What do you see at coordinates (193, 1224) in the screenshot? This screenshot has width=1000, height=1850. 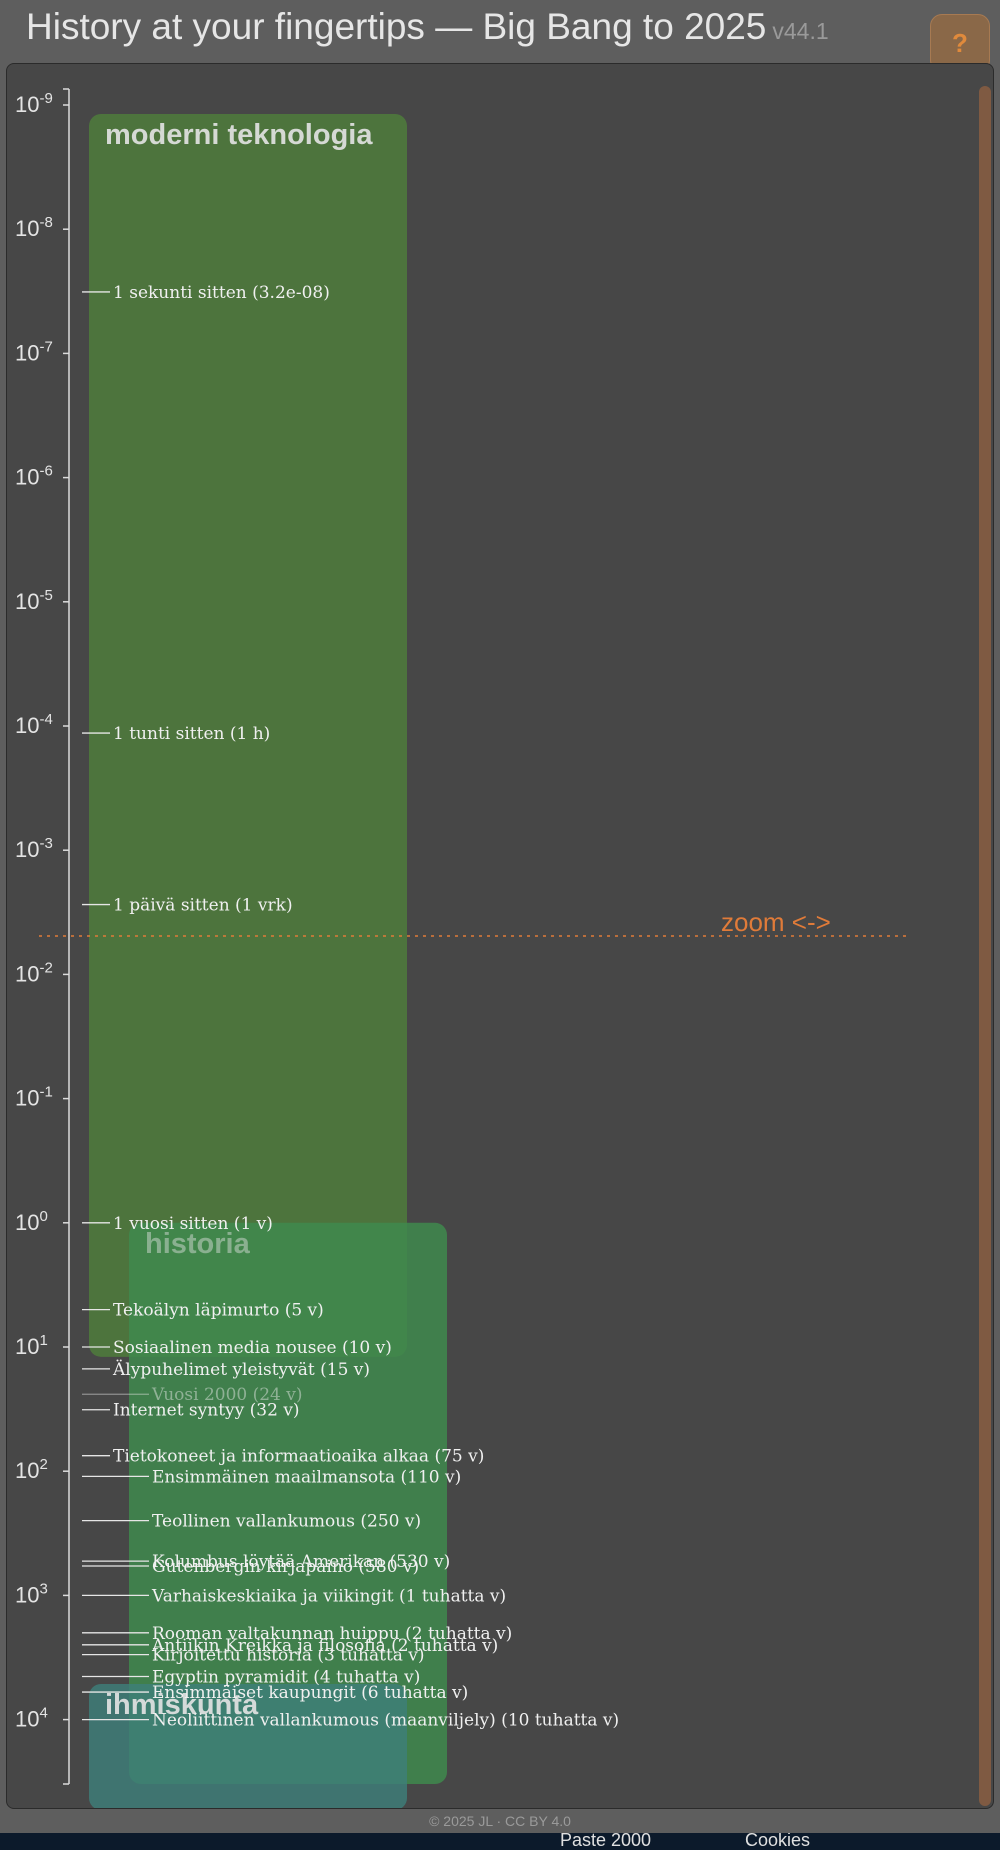 I see `event-label-3: 1 vuosi sitten (1 v)` at bounding box center [193, 1224].